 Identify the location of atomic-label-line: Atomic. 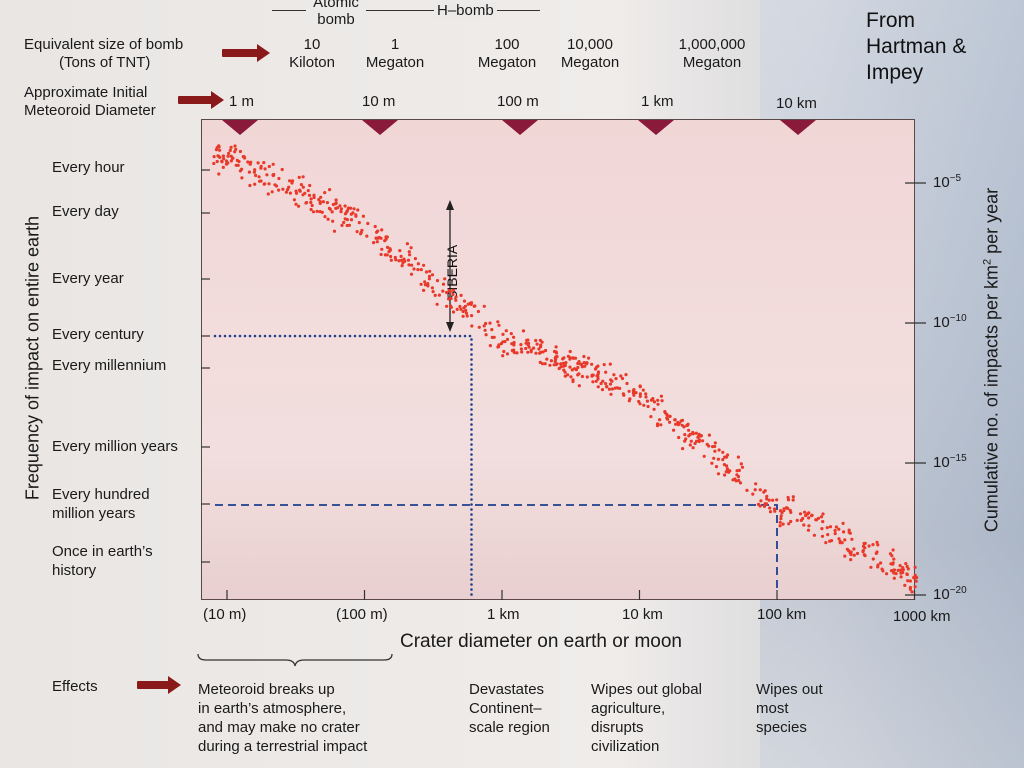
(336, 5).